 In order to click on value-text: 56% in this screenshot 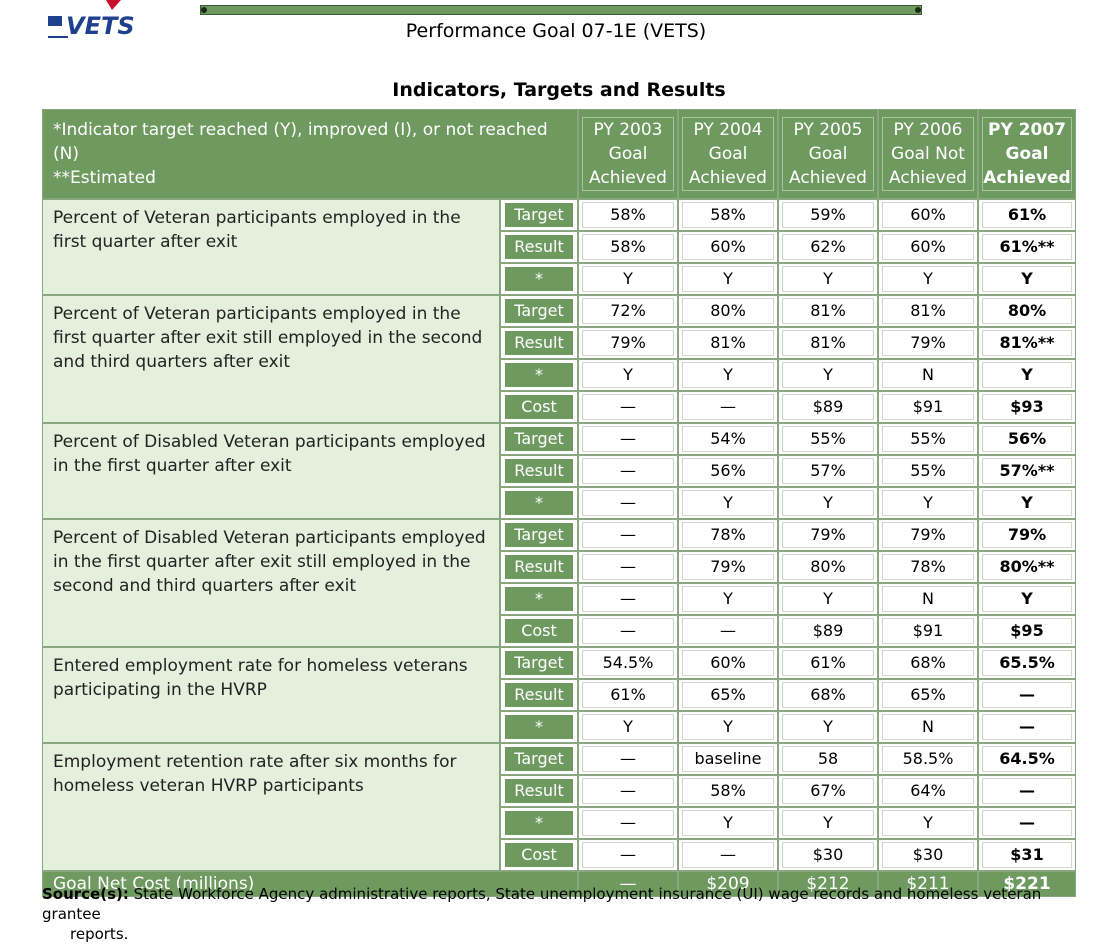, I will do `click(1027, 439)`.